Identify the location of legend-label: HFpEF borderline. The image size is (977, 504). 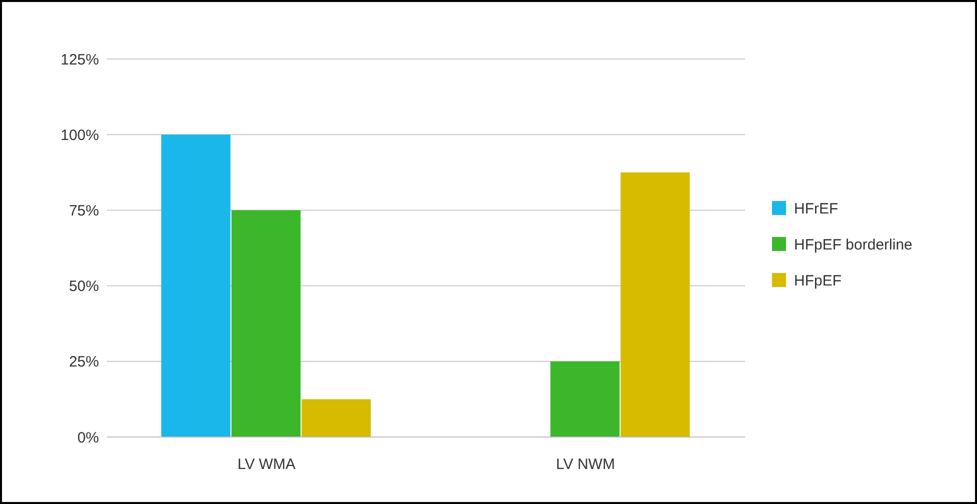
(853, 245).